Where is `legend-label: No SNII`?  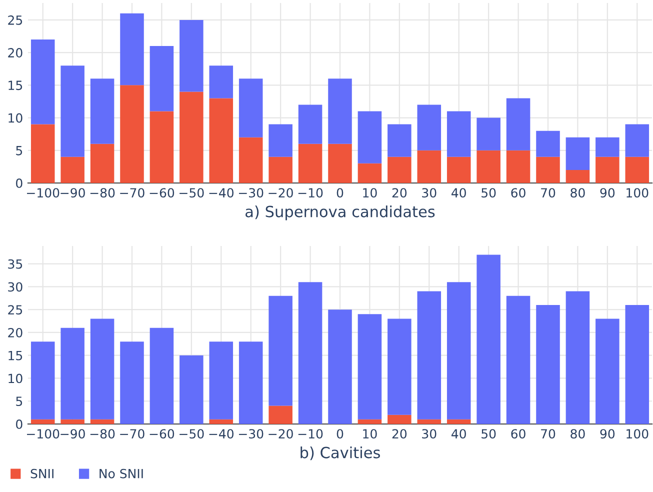 legend-label: No SNII is located at coordinates (121, 473).